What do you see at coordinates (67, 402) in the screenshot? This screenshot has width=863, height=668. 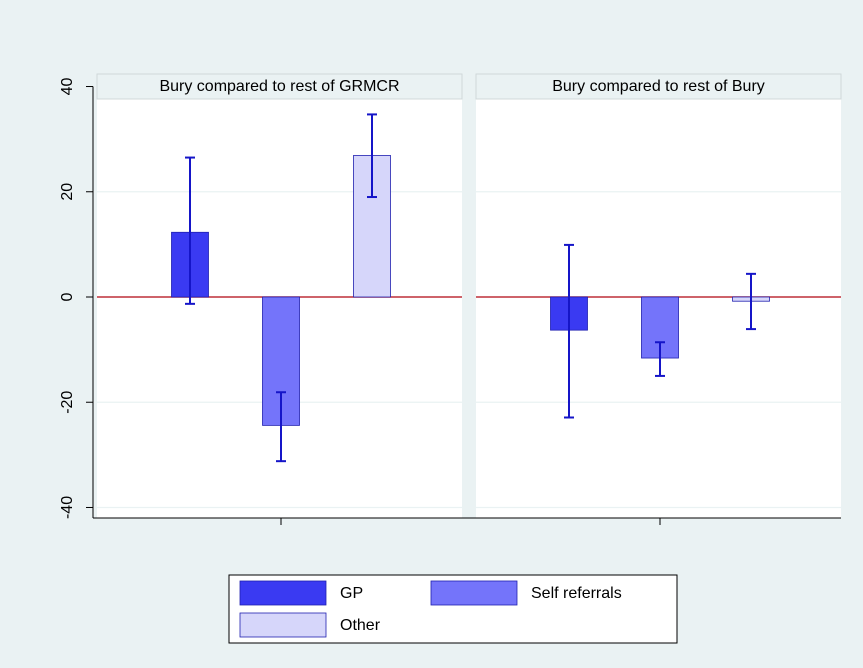 I see `y-tick-label: -20` at bounding box center [67, 402].